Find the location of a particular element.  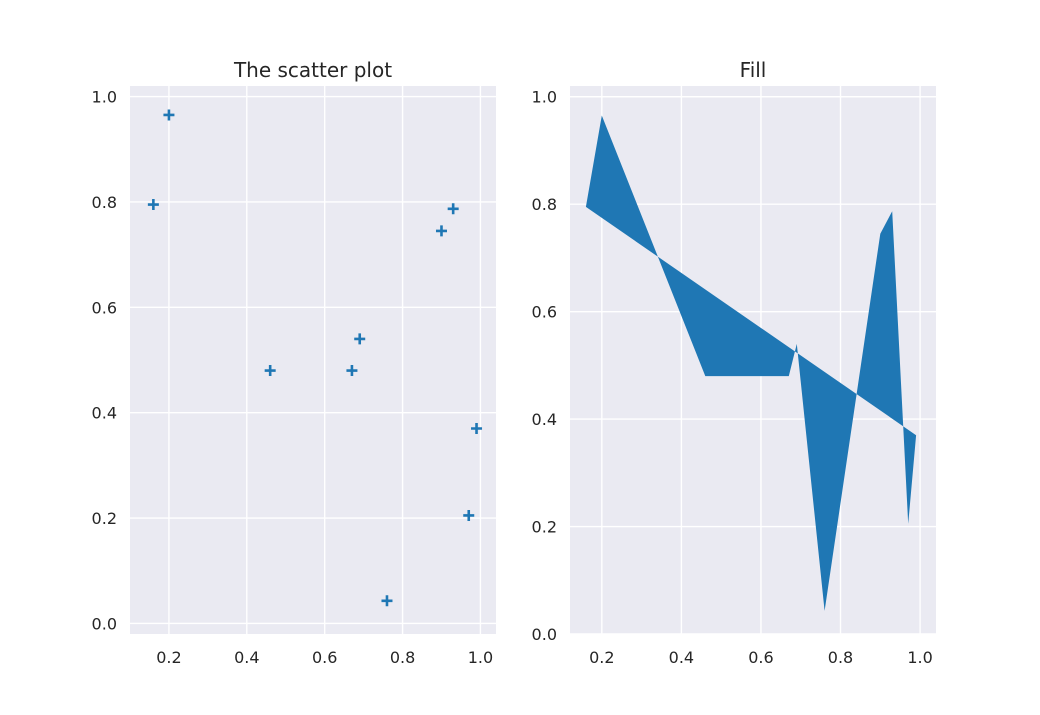

fill-ytick-label: 0.2 is located at coordinates (544, 527).